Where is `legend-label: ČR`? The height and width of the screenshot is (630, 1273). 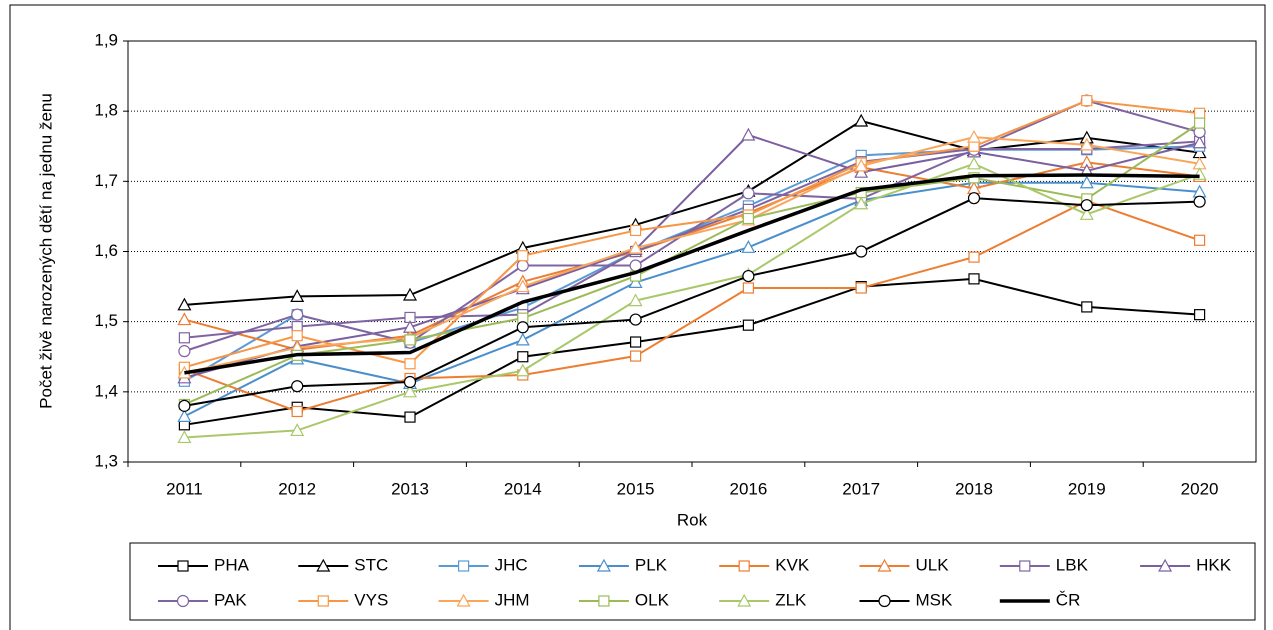 legend-label: ČR is located at coordinates (1068, 599).